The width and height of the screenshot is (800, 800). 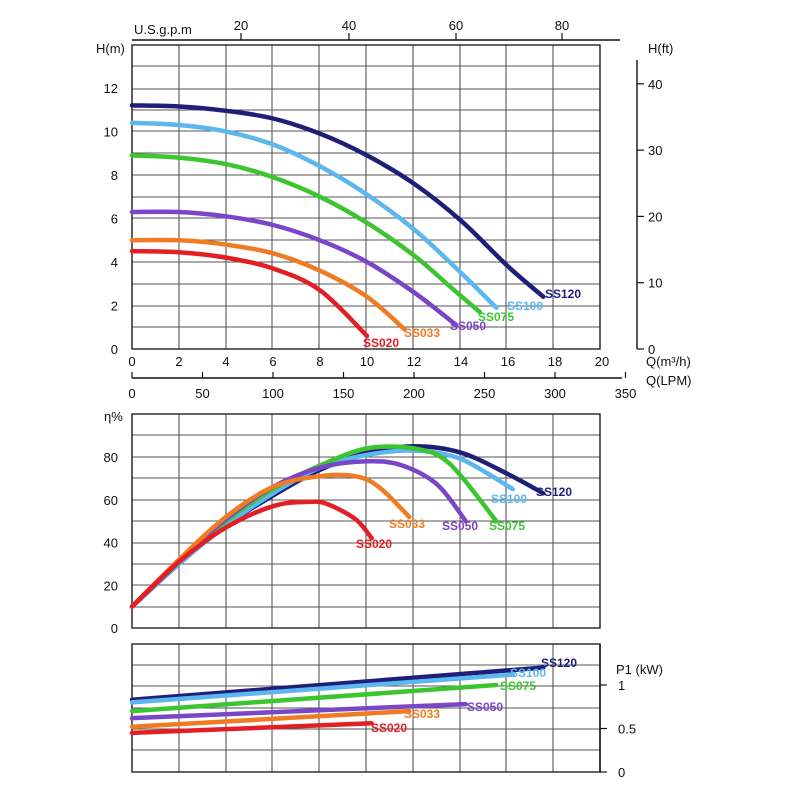 What do you see at coordinates (639, 669) in the screenshot?
I see `power-y-axis-label: P1 (kW)` at bounding box center [639, 669].